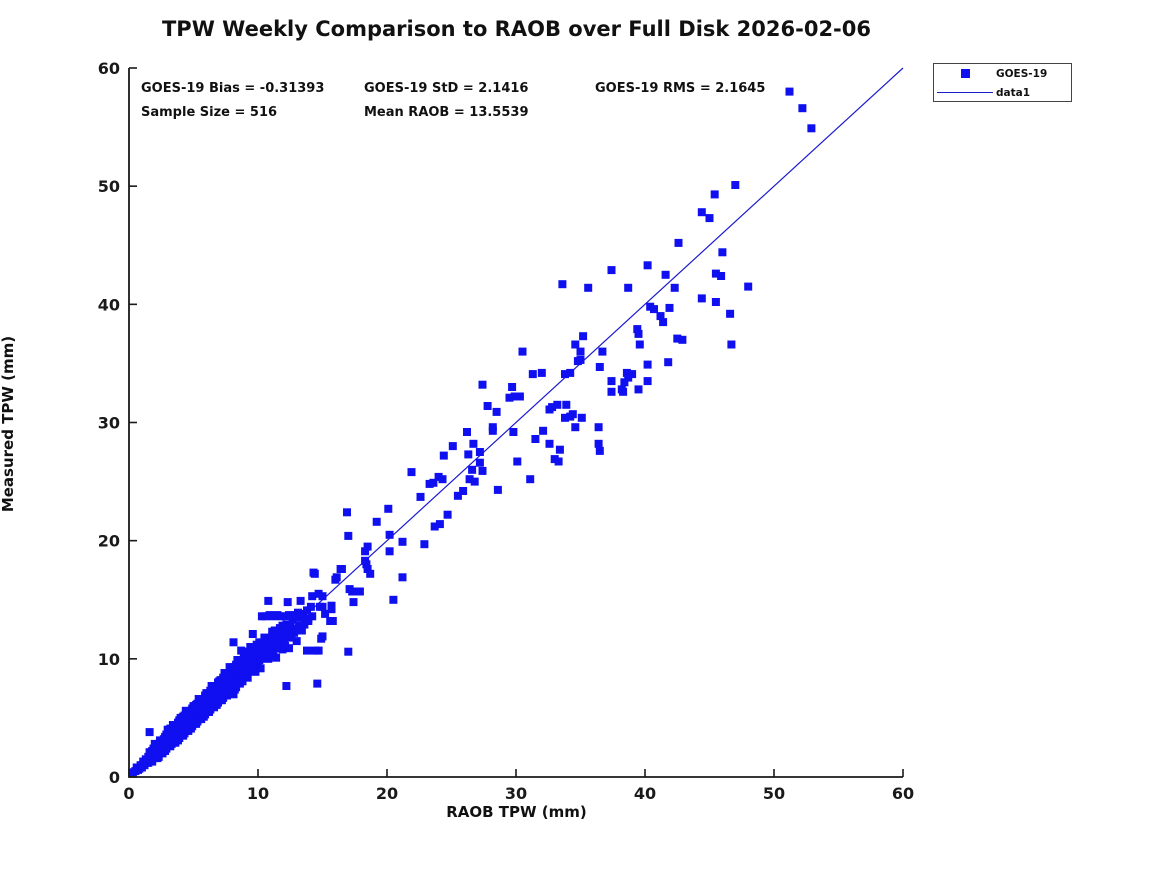 This screenshot has height=875, width=1167. What do you see at coordinates (109, 68) in the screenshot?
I see `y-tick-label: 60` at bounding box center [109, 68].